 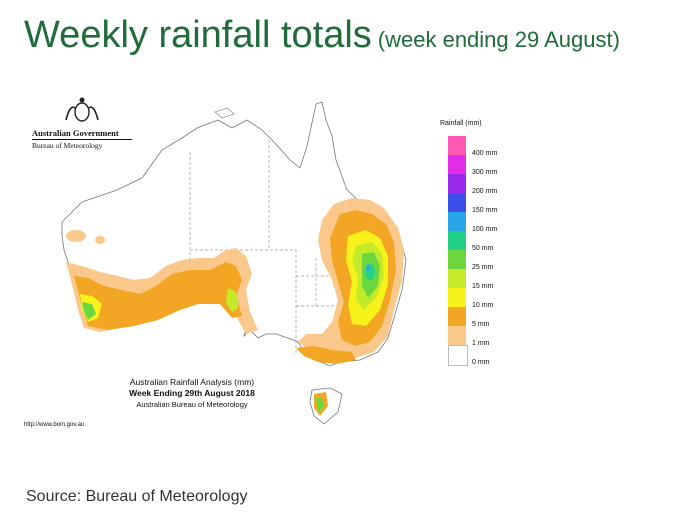 I want to click on caption-line3: Australian Bureau of Meteorology, so click(x=192, y=404).